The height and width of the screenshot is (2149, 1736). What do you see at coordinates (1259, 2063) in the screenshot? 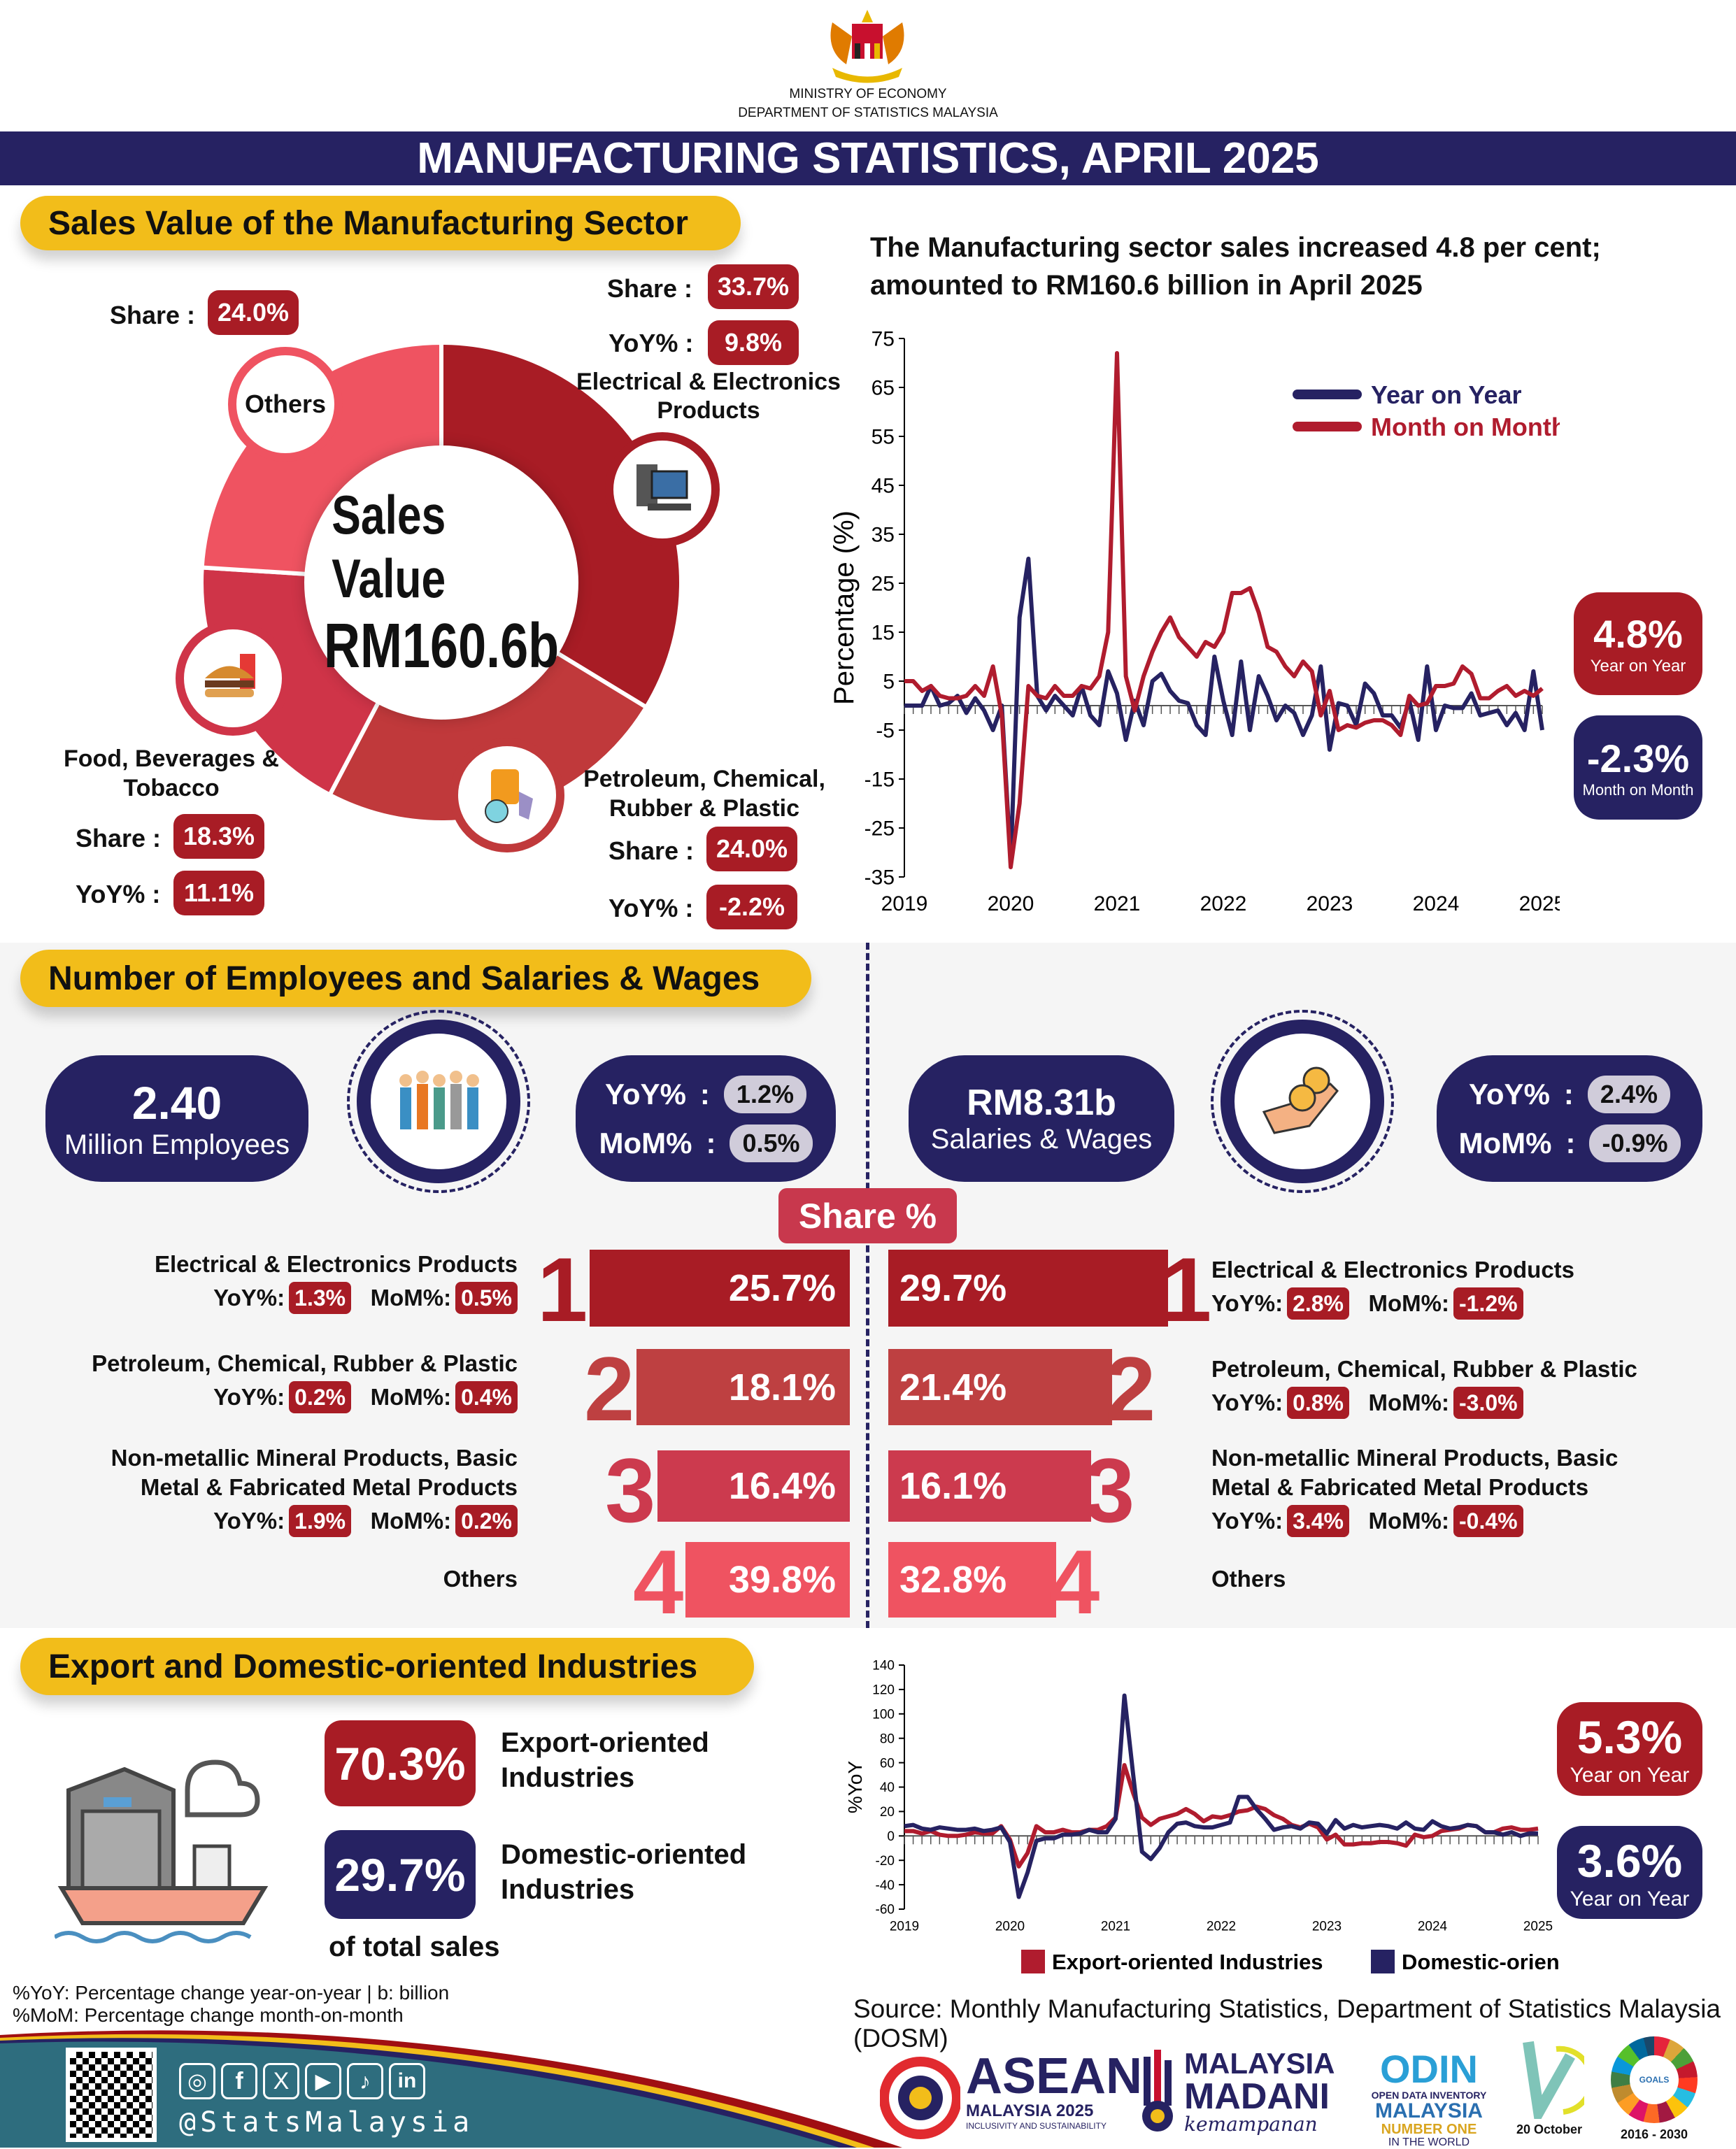
I see `madani-text-1: MALAYSIA` at bounding box center [1259, 2063].